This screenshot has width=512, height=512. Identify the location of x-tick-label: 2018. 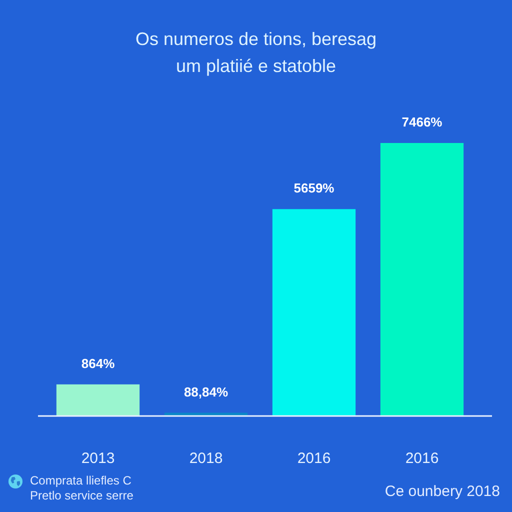
(206, 459).